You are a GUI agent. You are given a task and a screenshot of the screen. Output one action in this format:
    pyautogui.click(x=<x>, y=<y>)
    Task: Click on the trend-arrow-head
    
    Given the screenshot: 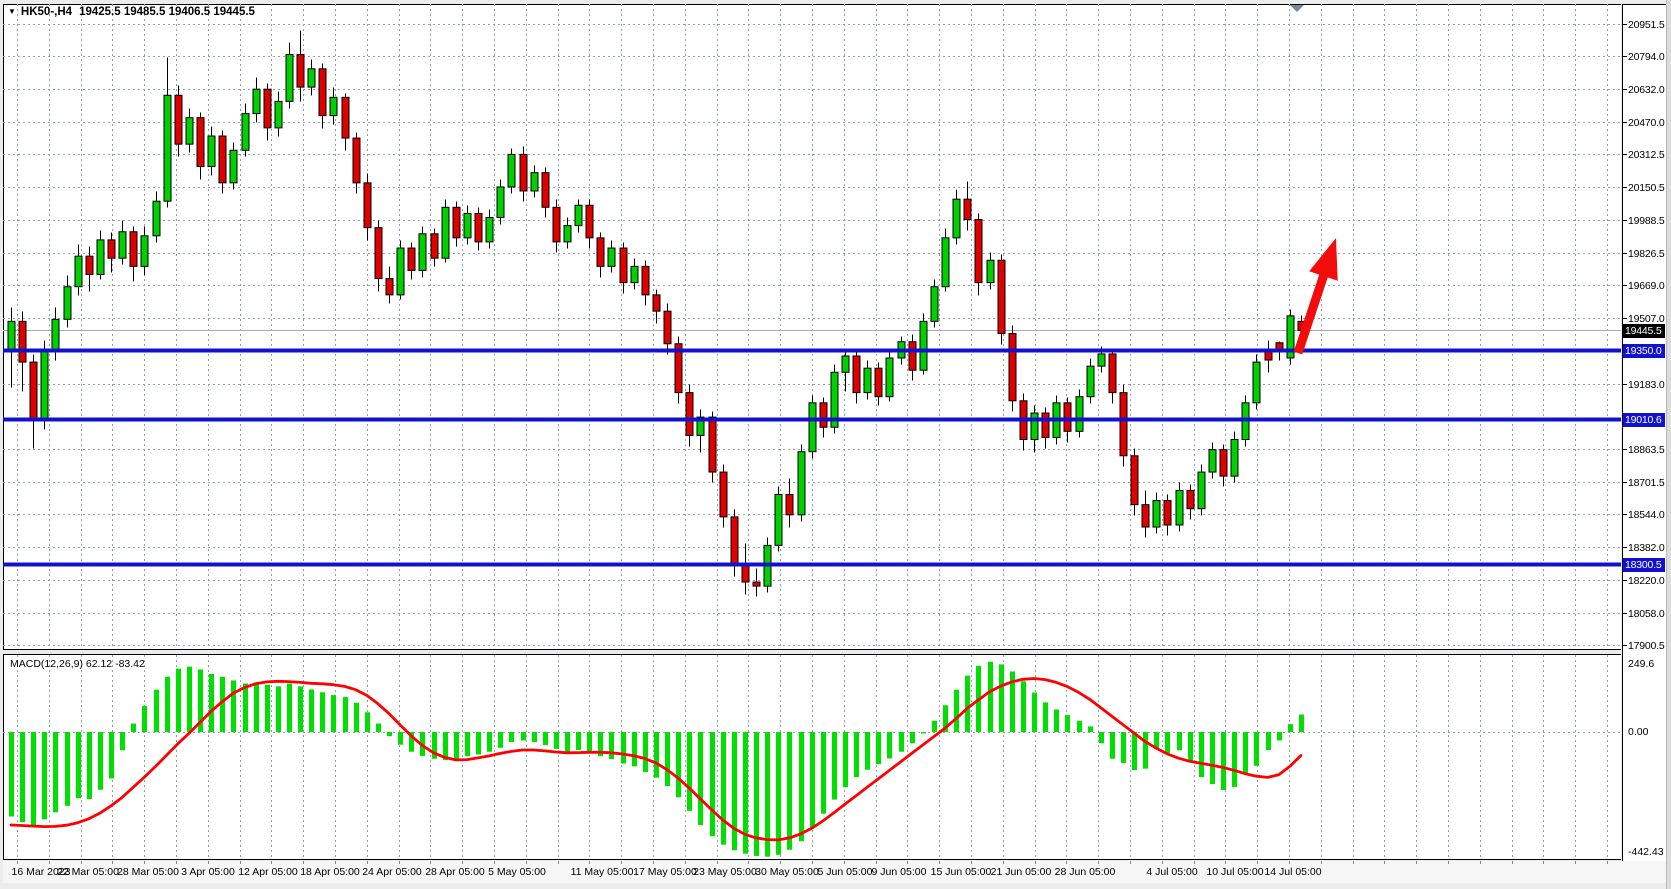 What is the action you would take?
    pyautogui.click(x=1323, y=259)
    